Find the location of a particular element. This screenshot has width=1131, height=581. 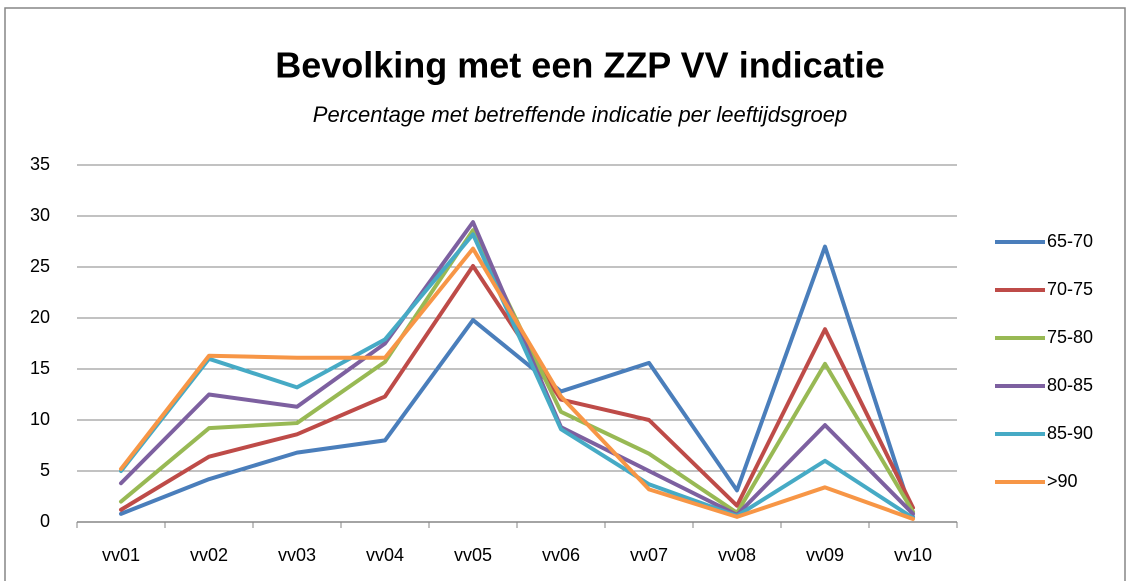

x-tick-label: vv06 is located at coordinates (561, 555).